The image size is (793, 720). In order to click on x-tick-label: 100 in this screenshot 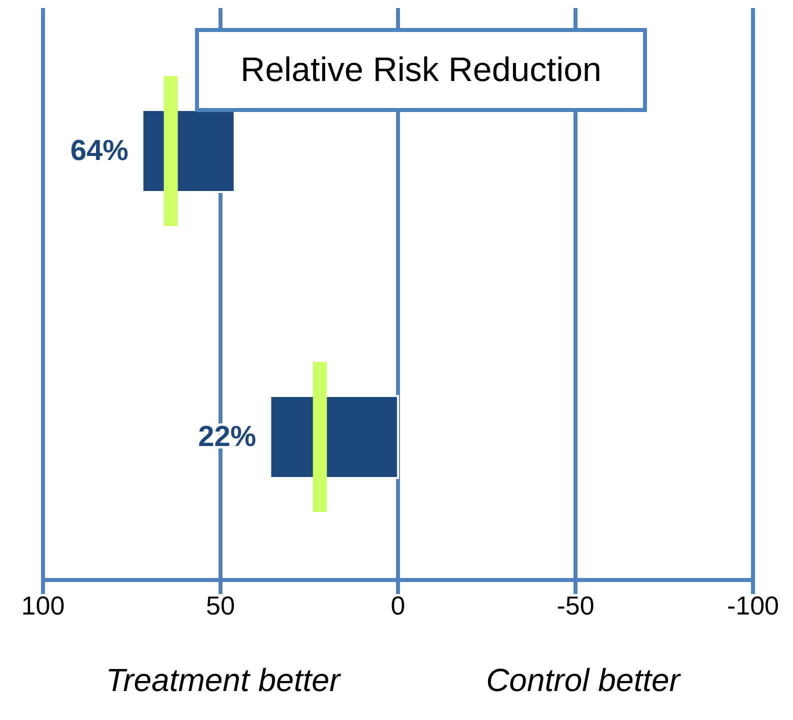, I will do `click(43, 605)`.